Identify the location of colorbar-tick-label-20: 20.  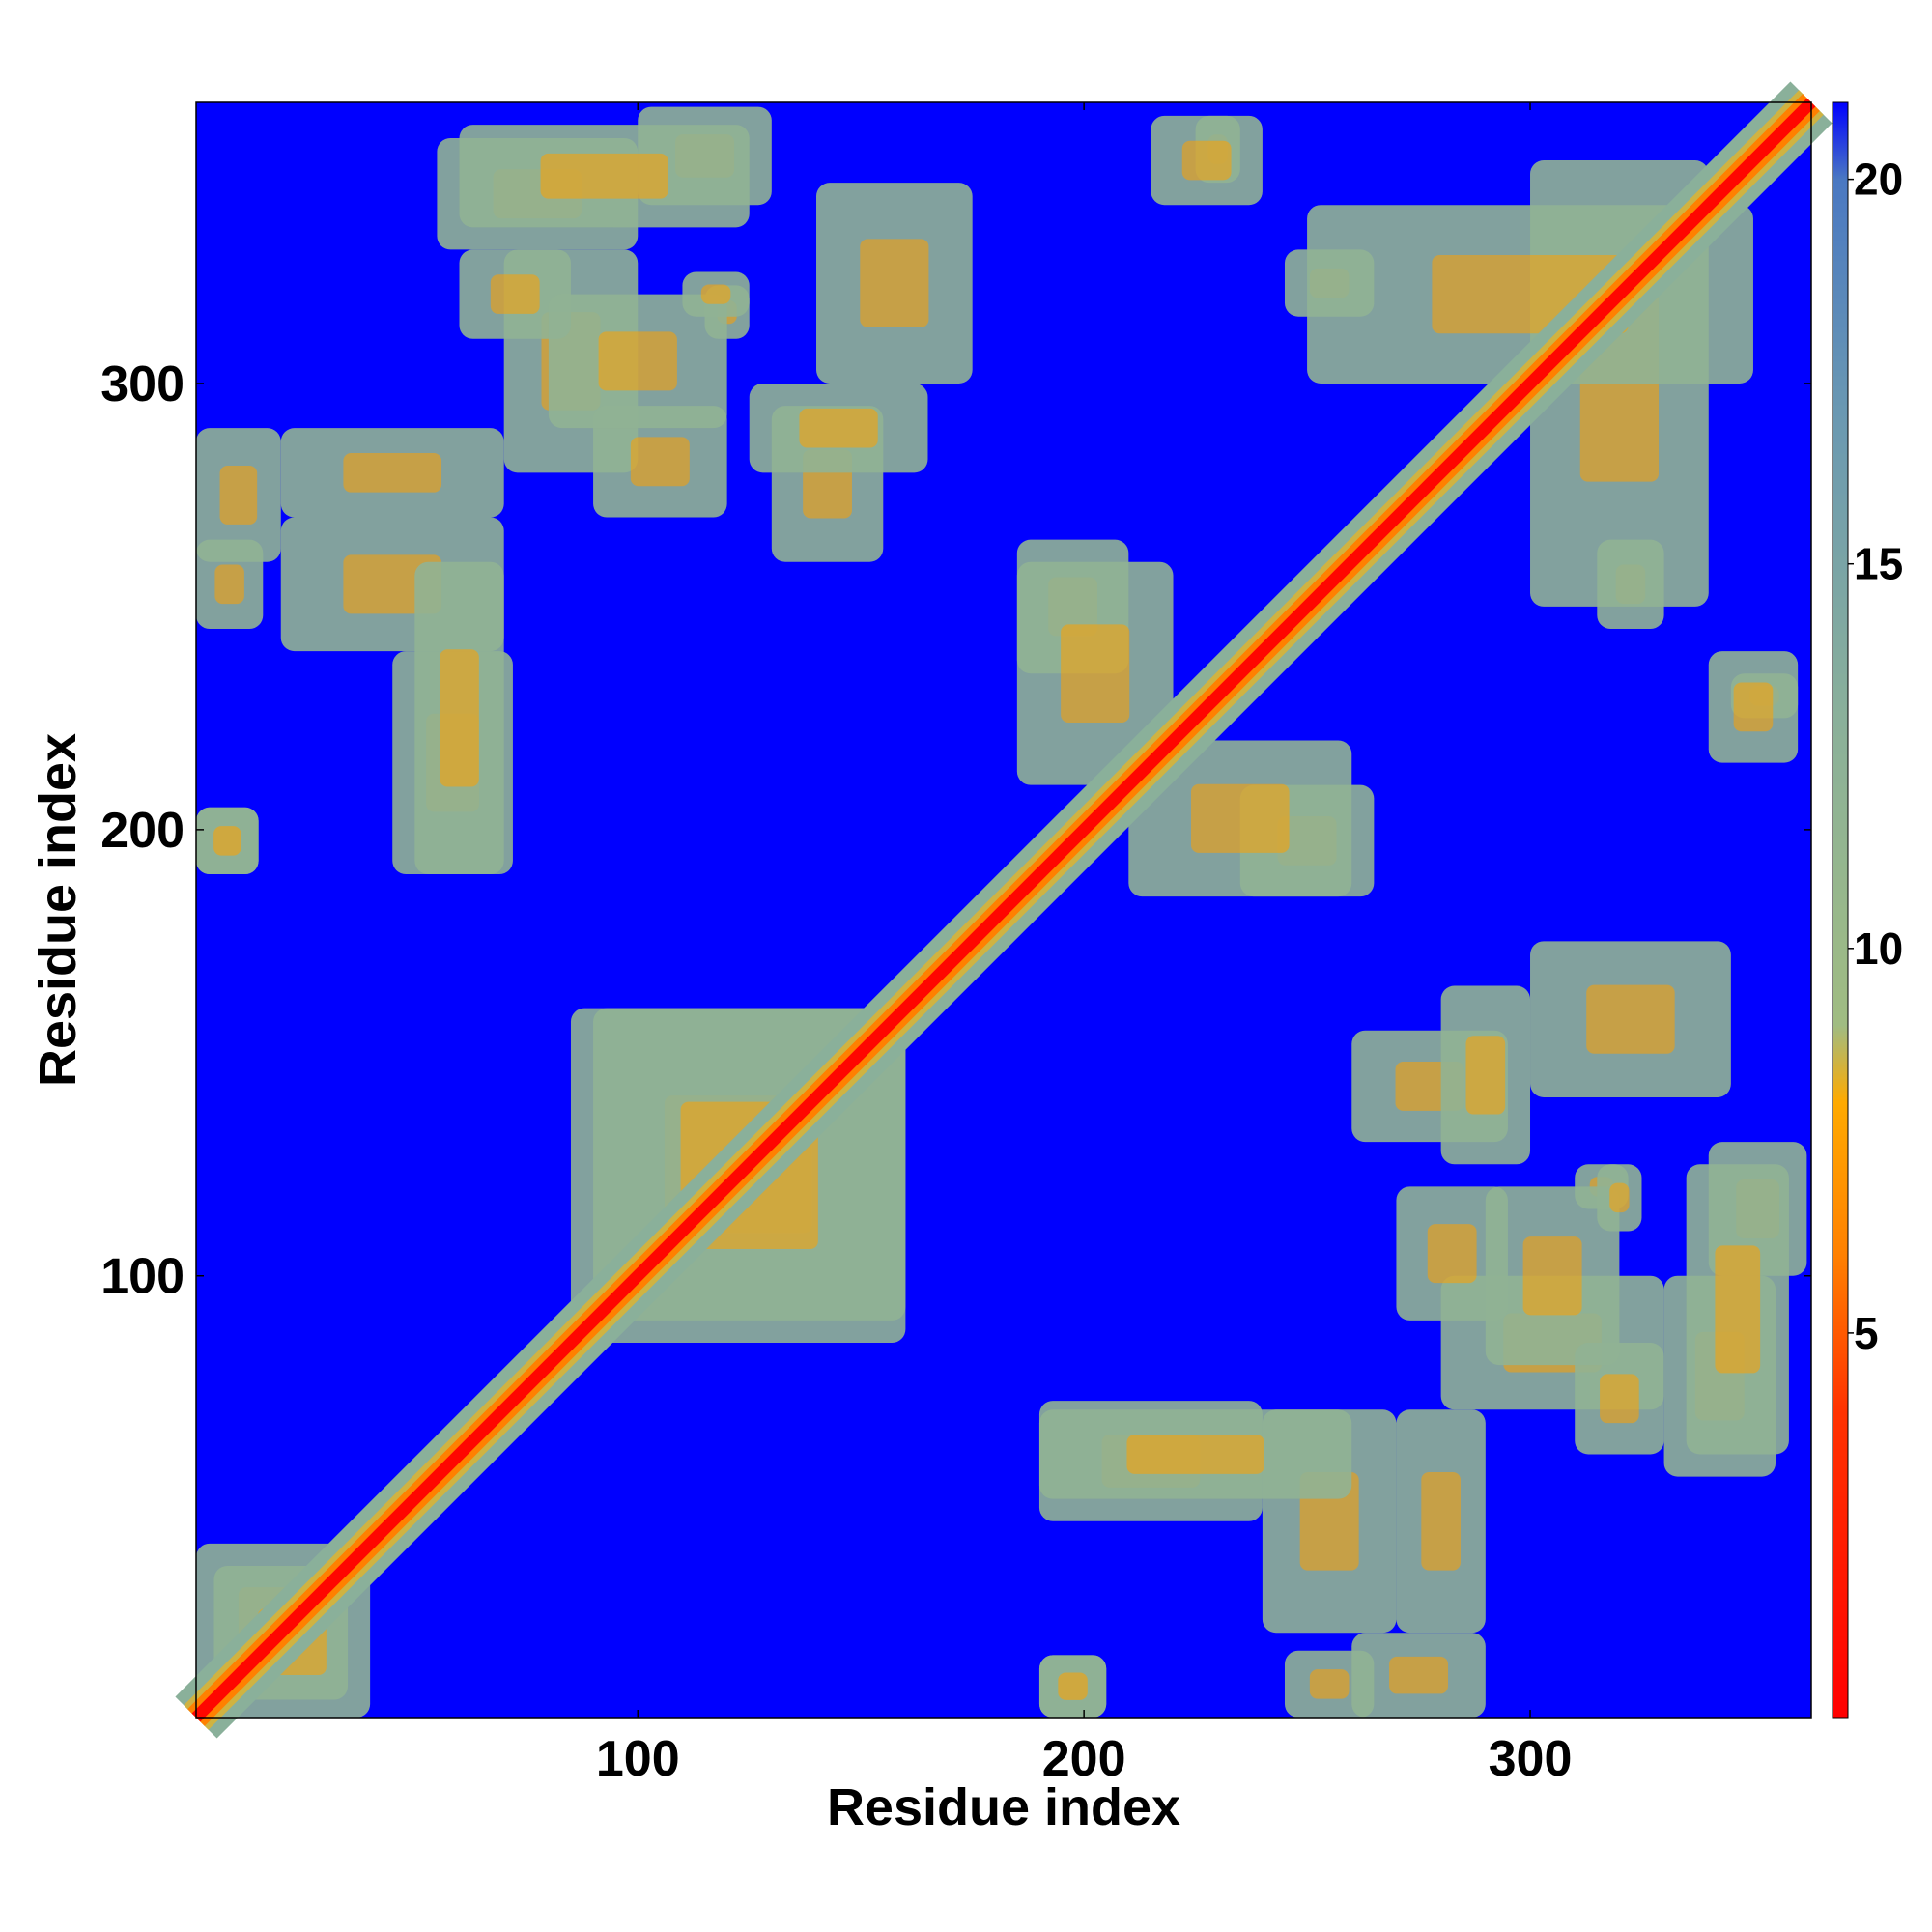
(1878, 180).